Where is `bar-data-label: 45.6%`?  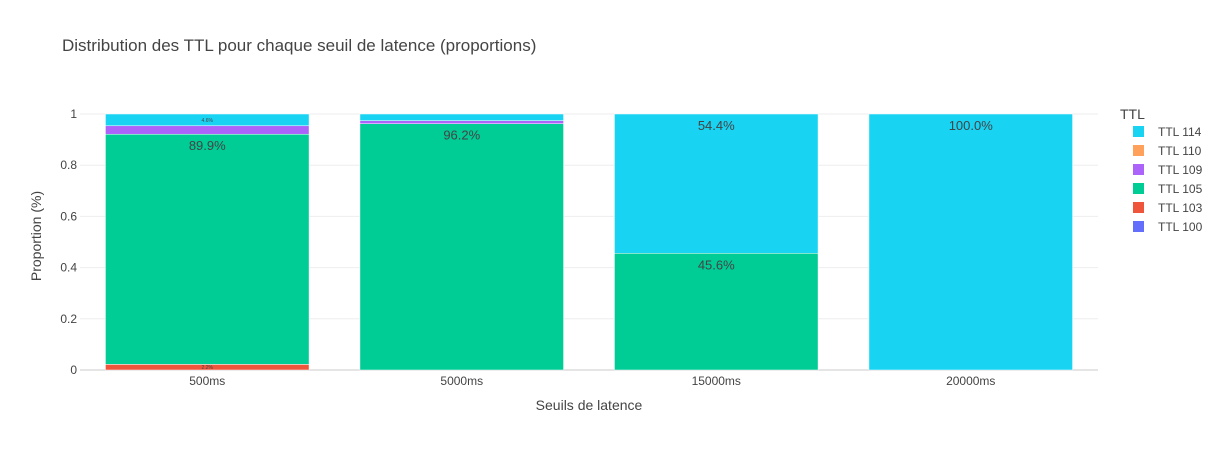 bar-data-label: 45.6% is located at coordinates (716, 264).